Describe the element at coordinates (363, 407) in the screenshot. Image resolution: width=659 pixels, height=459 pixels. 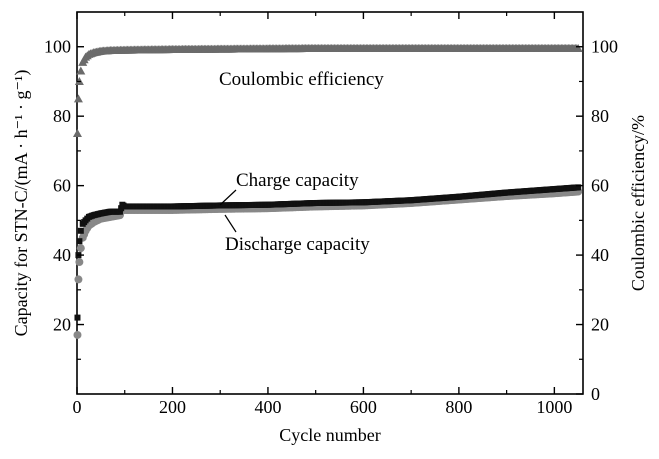
I see `x-tick-label: 600` at that location.